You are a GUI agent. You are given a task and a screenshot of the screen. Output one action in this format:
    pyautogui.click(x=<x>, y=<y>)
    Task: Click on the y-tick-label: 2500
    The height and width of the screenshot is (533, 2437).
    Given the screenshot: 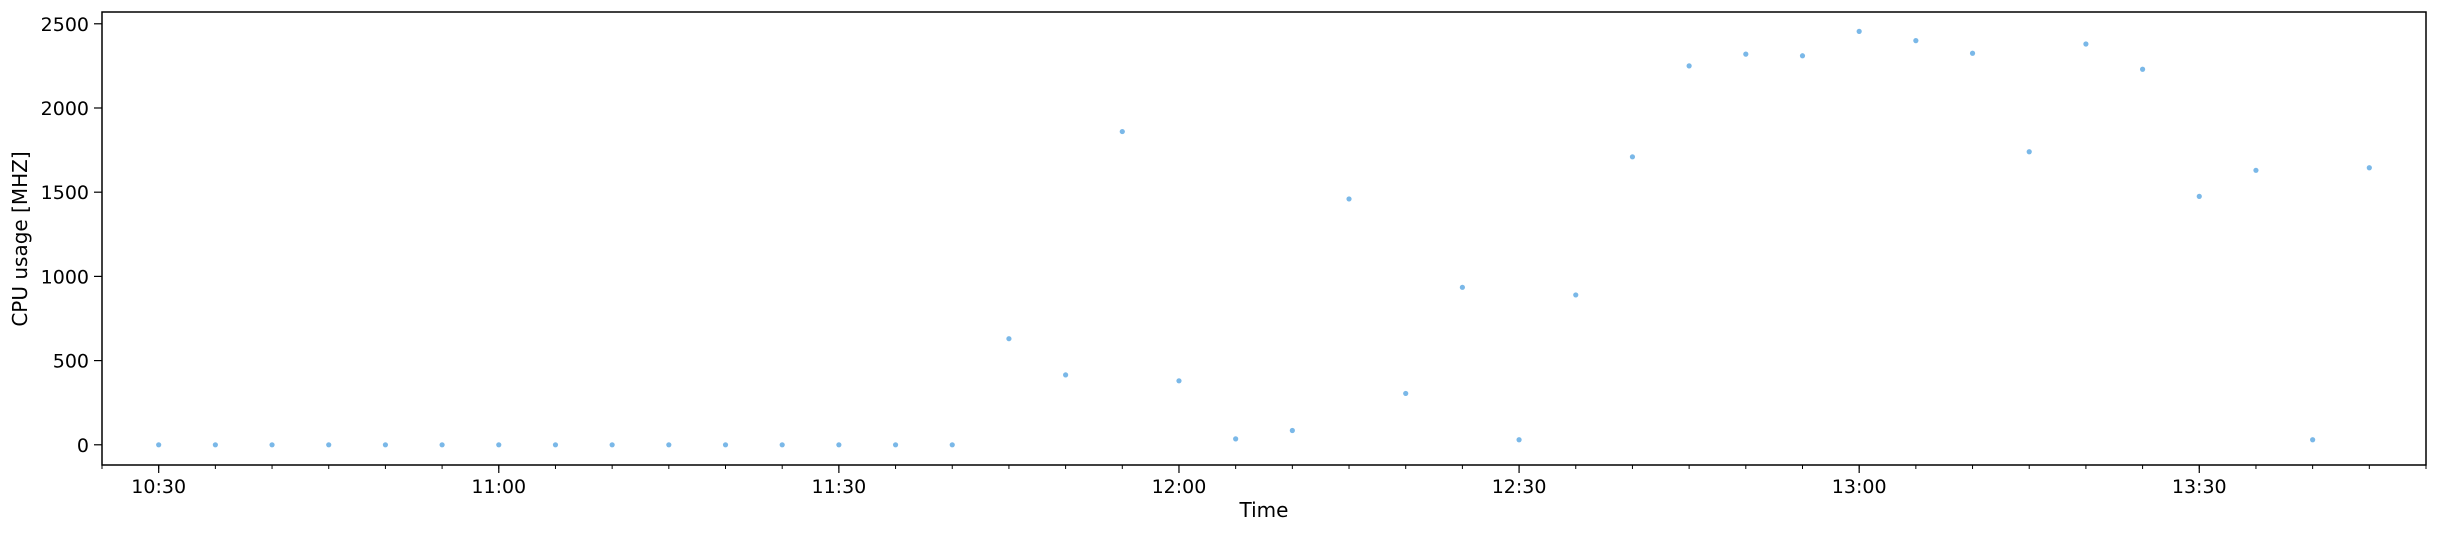 What is the action you would take?
    pyautogui.click(x=65, y=25)
    